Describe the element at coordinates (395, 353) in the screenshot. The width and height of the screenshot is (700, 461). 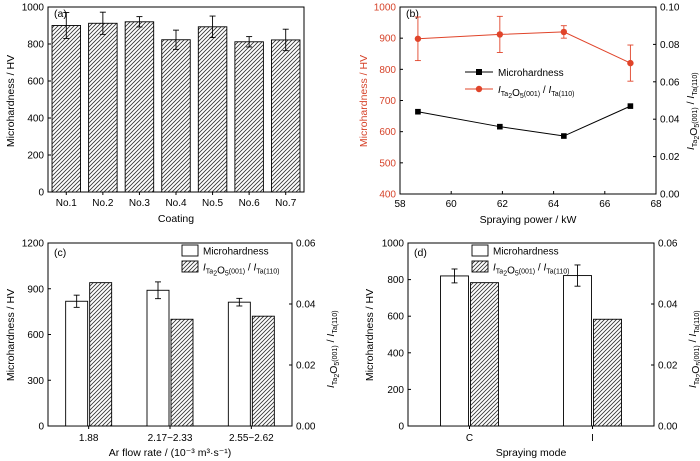
I see `panel-d-ytick-label: 400` at that location.